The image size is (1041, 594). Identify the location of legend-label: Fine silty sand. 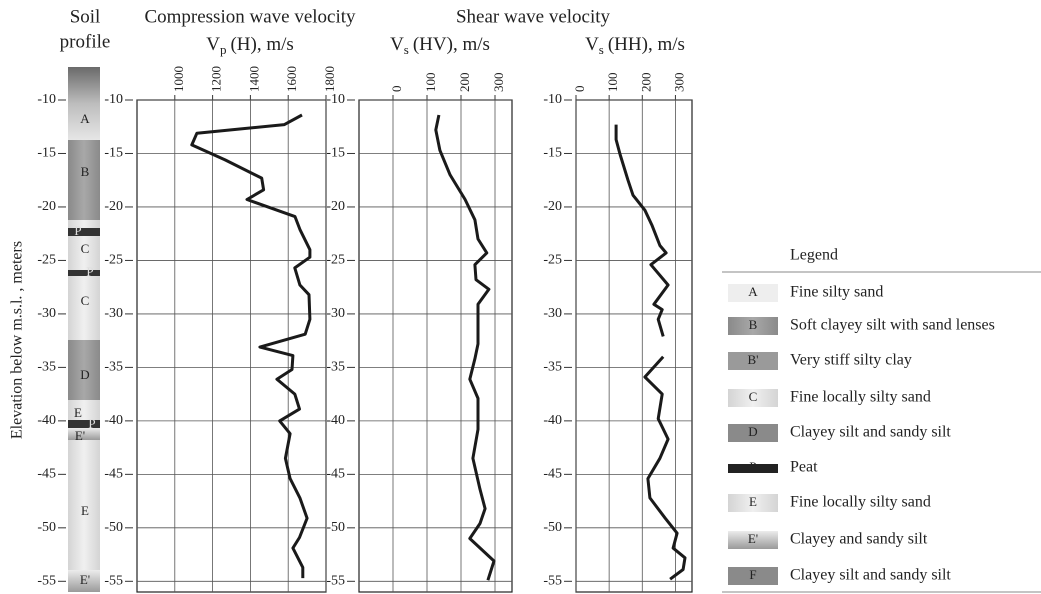
(836, 292).